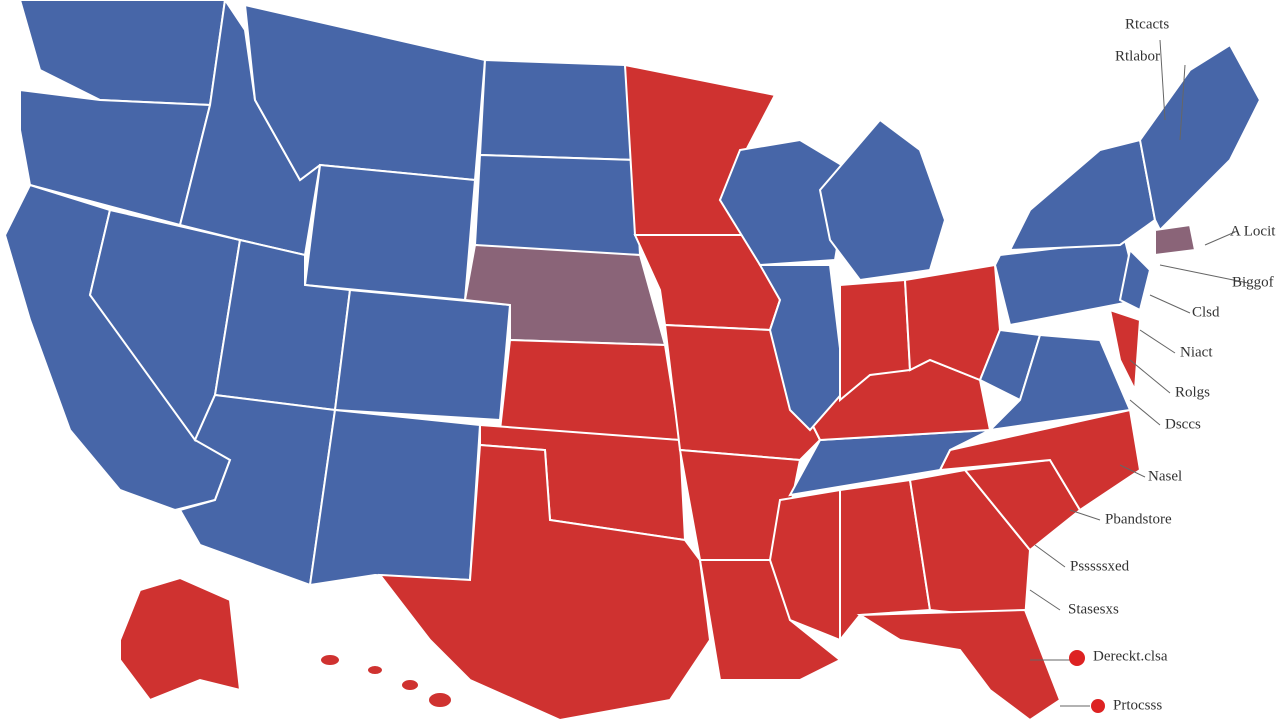 The width and height of the screenshot is (1280, 720). What do you see at coordinates (1137, 56) in the screenshot?
I see `map-label: Rtlabor` at bounding box center [1137, 56].